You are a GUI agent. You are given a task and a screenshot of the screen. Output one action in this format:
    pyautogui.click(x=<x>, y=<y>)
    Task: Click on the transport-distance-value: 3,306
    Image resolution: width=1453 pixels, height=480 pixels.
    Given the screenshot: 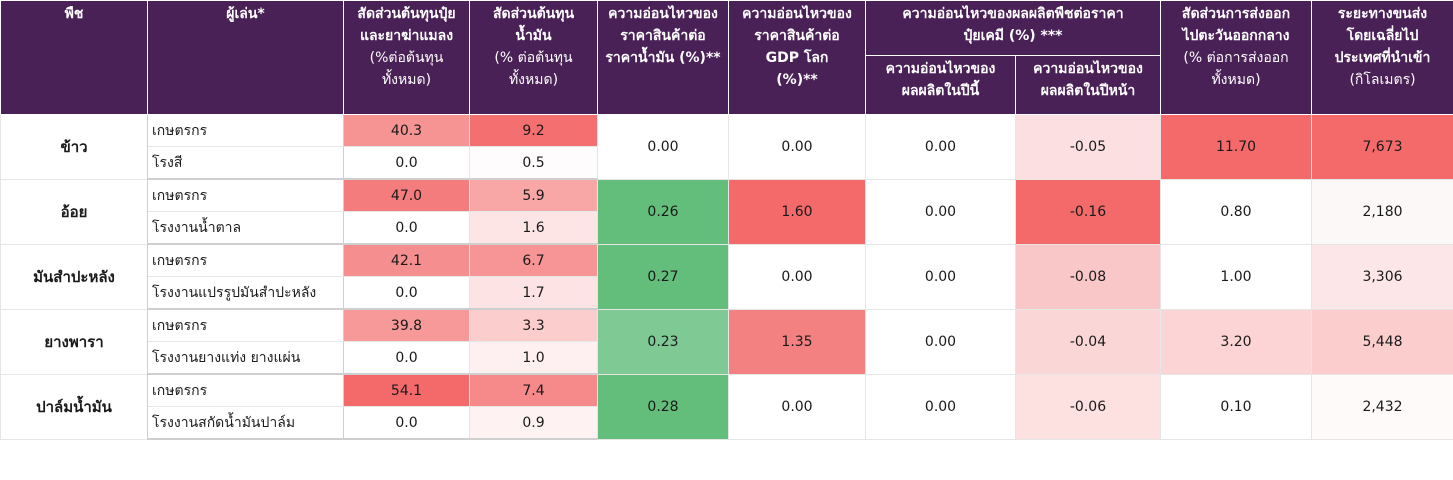 What is the action you would take?
    pyautogui.click(x=1382, y=276)
    